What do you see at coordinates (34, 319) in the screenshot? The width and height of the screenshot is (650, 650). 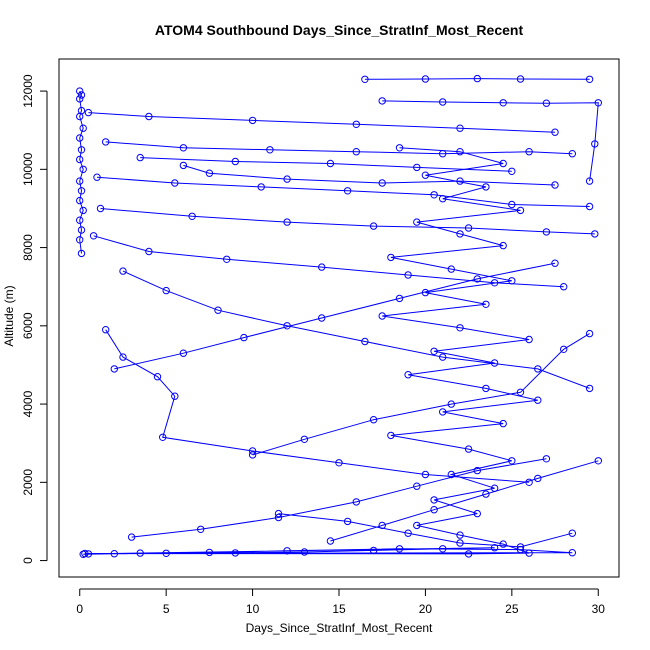 I see `y-axis: 0 2000 4000 6000 8000 10000 12000` at bounding box center [34, 319].